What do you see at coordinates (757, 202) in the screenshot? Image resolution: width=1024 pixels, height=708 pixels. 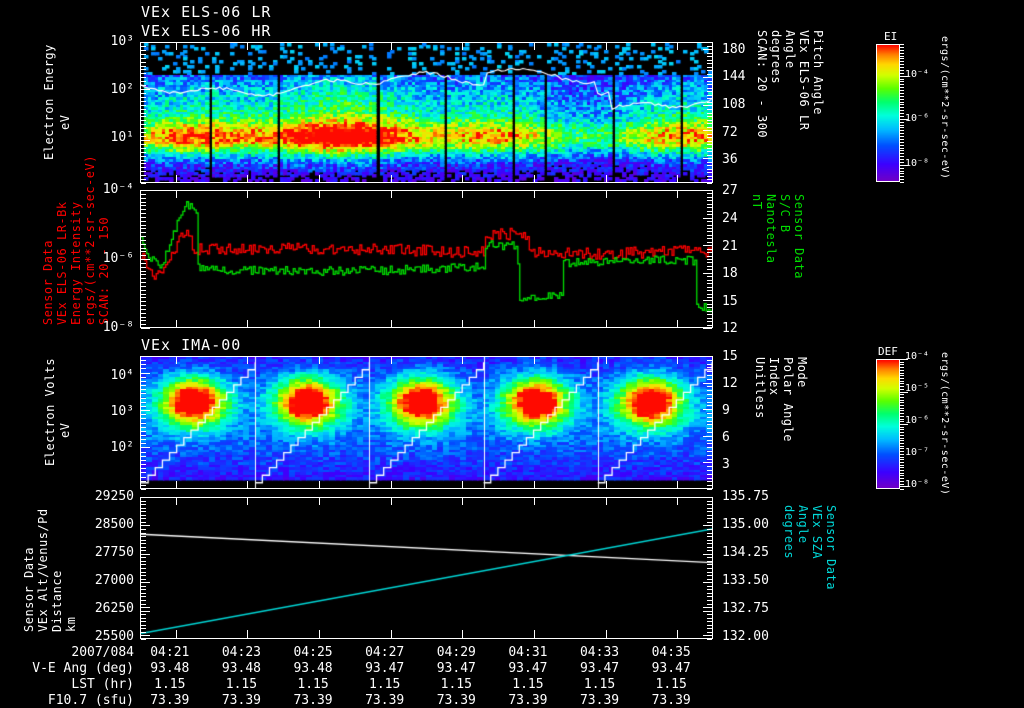 I see `panel2-y2label-4: nT` at bounding box center [757, 202].